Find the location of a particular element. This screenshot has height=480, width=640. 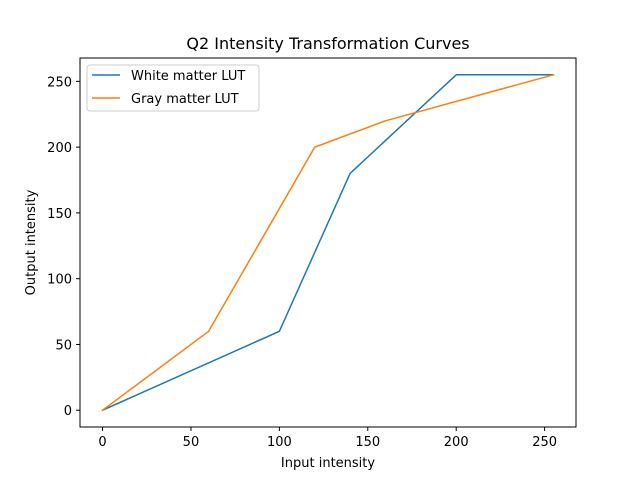

y-tick-label: 50 is located at coordinates (63, 345).